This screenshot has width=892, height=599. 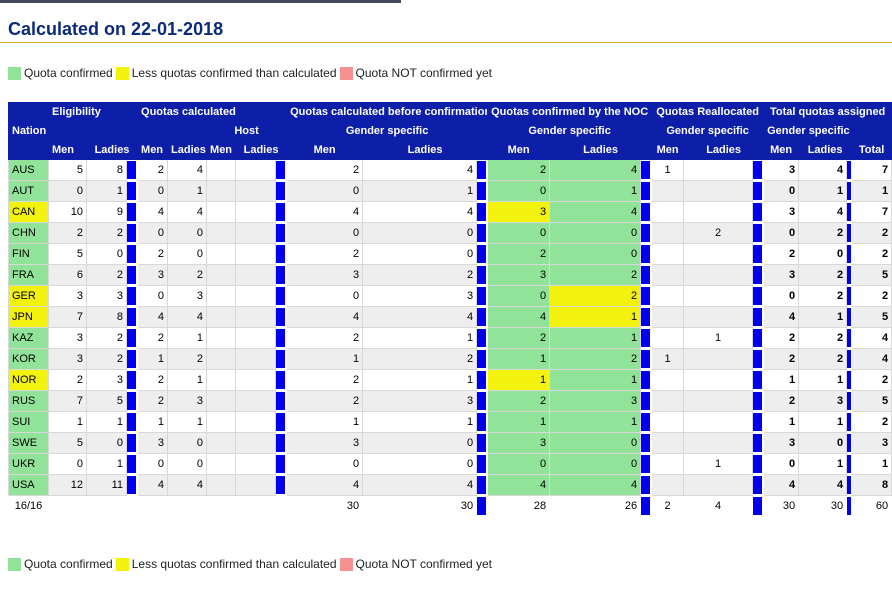 What do you see at coordinates (28, 338) in the screenshot?
I see `nation-cell: KAZ` at bounding box center [28, 338].